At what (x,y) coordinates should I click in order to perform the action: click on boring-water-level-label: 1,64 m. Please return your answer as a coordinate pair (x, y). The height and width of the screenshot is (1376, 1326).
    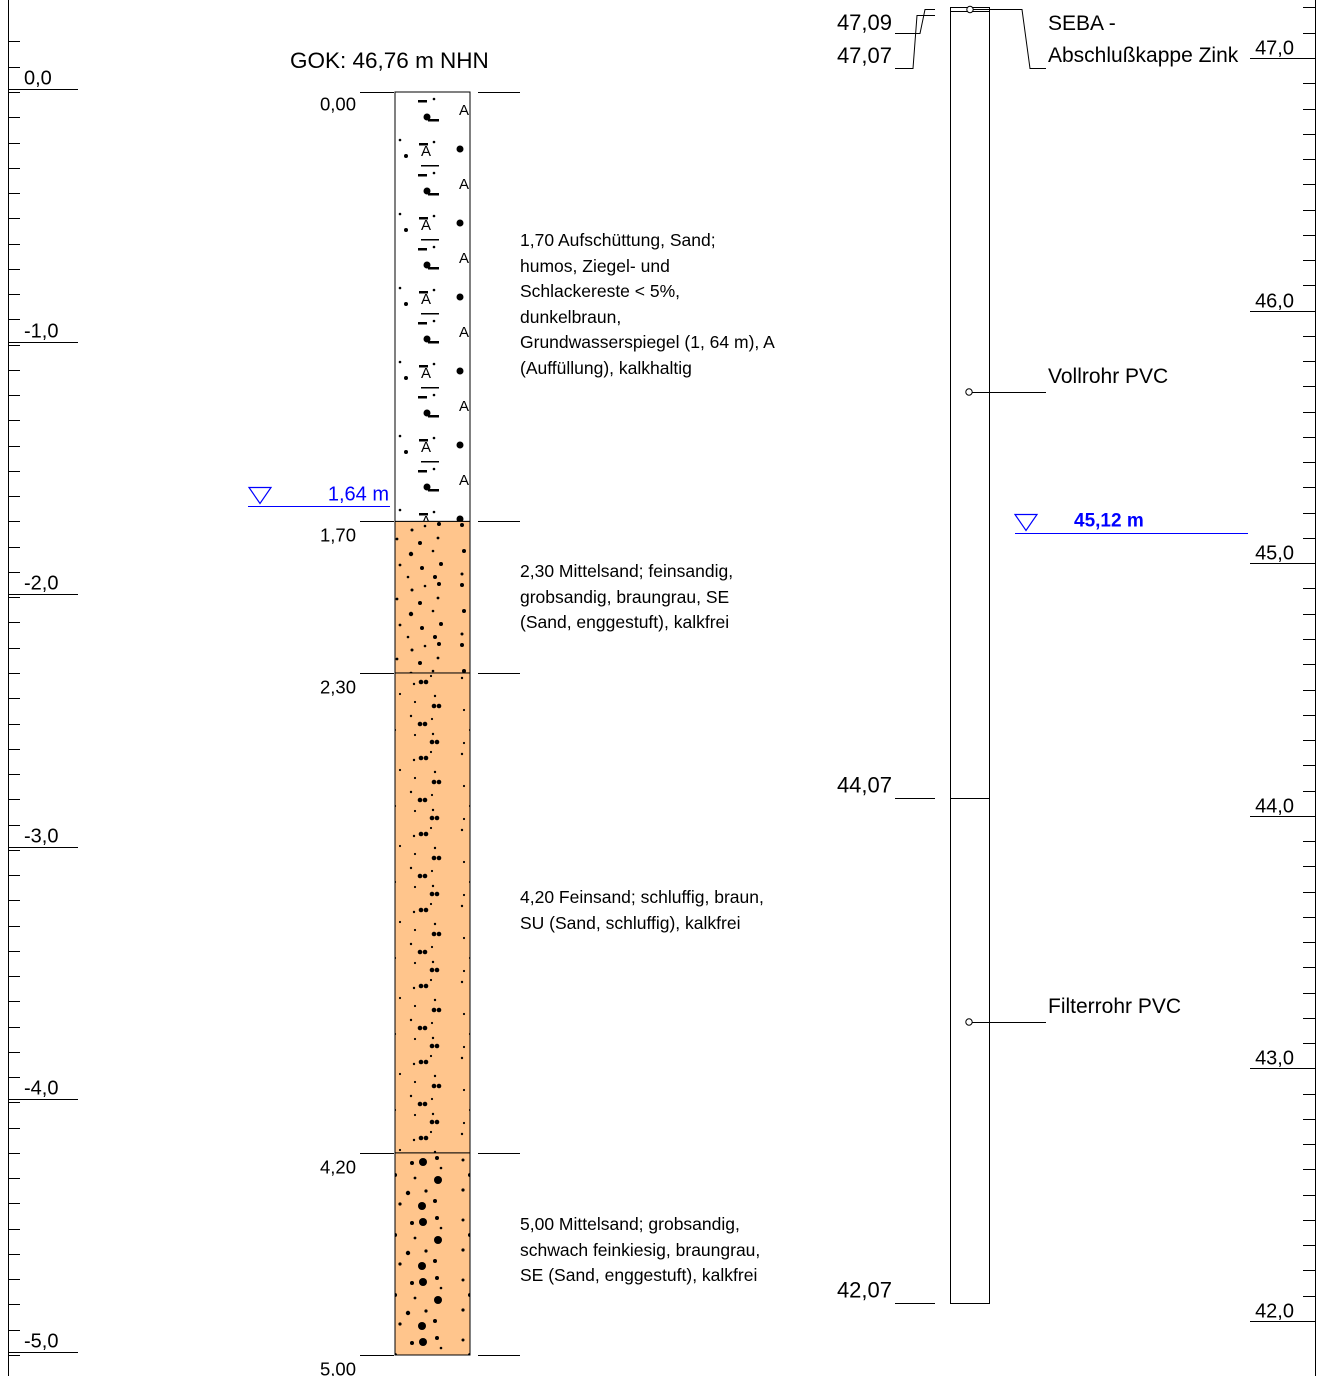
    Looking at the image, I should click on (358, 495).